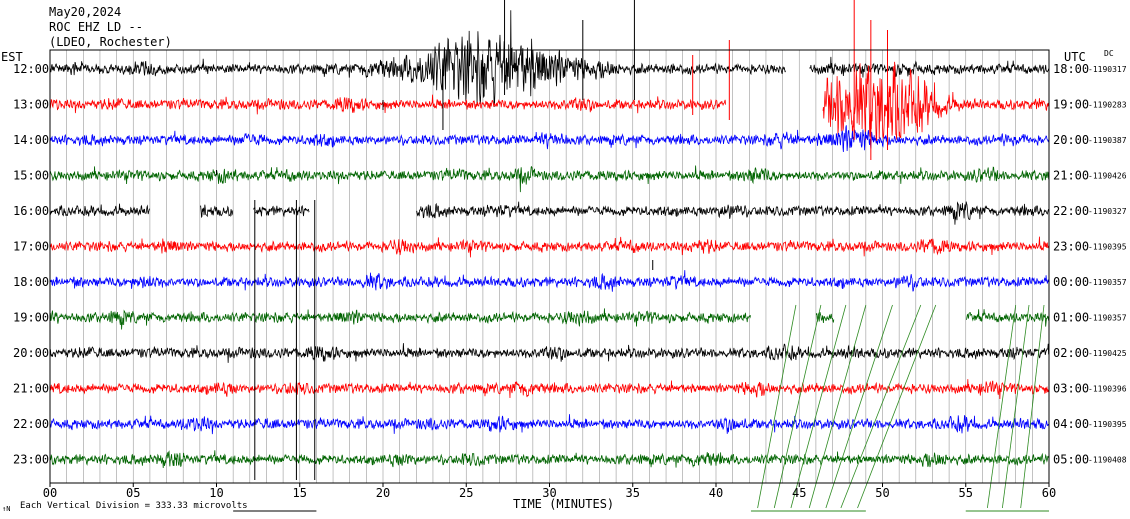  I want to click on utc-hour-label: 22:00, so click(1071, 211).